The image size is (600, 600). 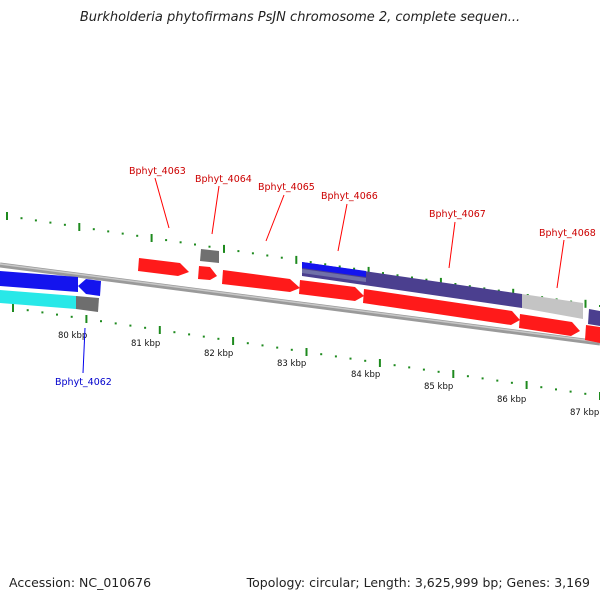 What do you see at coordinates (592, 334) in the screenshot?
I see `gene-next` at bounding box center [592, 334].